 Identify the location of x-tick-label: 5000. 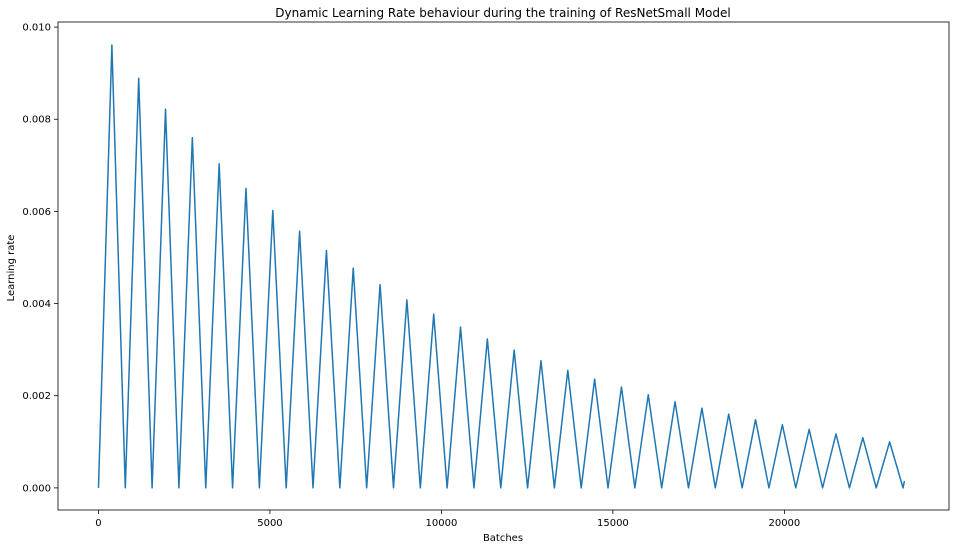
(269, 523).